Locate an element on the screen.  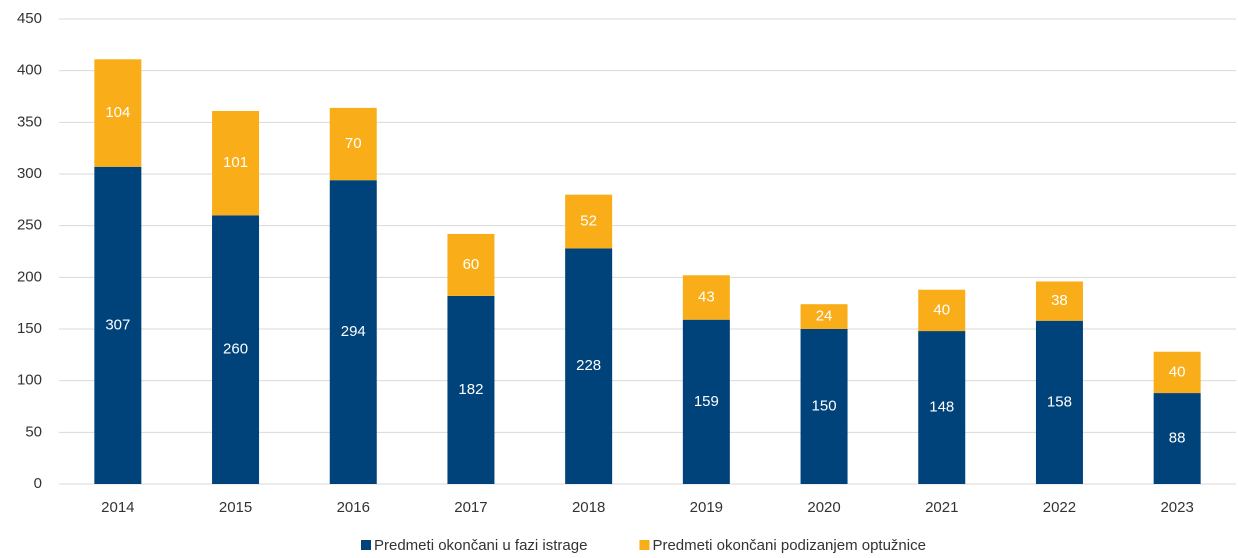
x-tick-label: 2016 is located at coordinates (353, 507).